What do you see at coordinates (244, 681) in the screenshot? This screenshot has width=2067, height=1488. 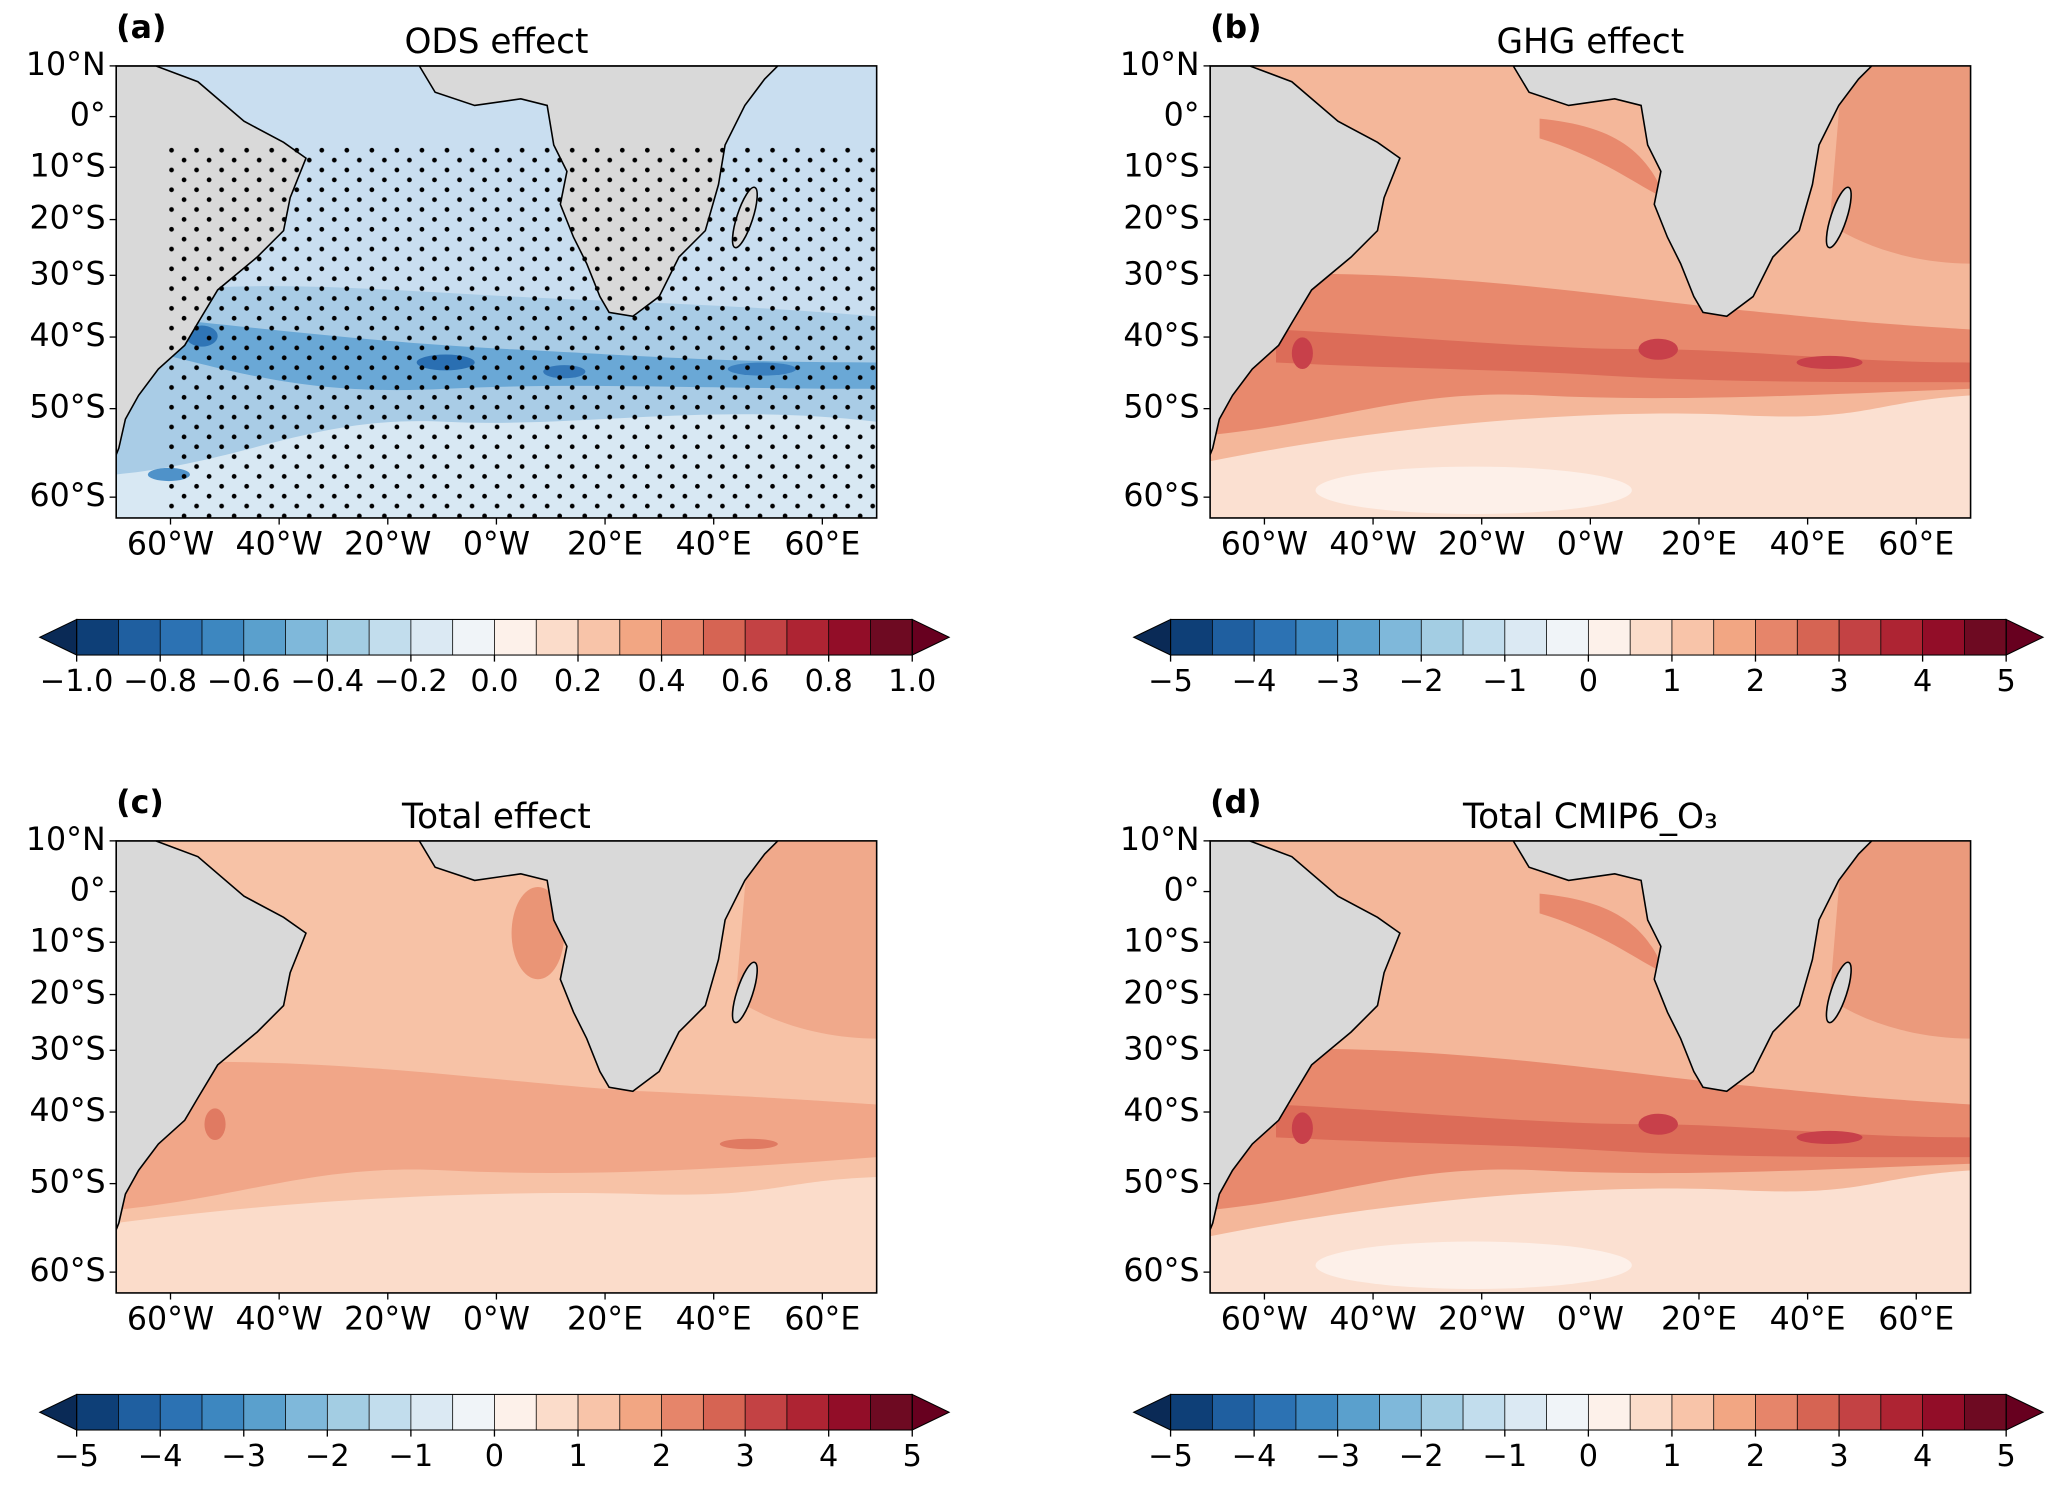 I see `colorbar-tick-label: −0.6` at bounding box center [244, 681].